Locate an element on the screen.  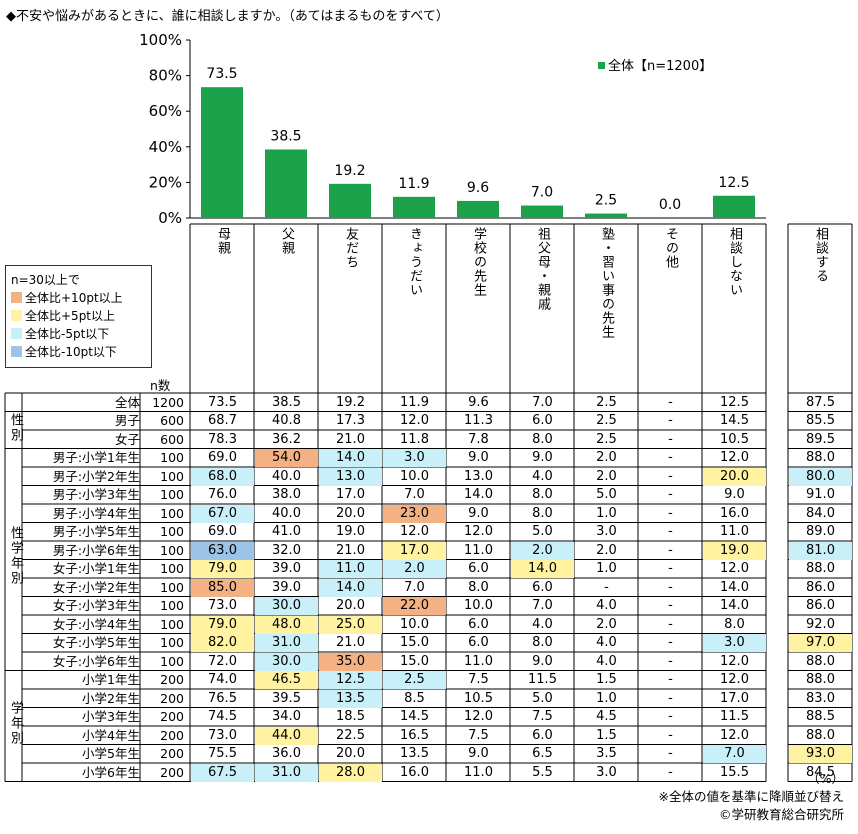
table-cell: 72.0 is located at coordinates (222, 661).